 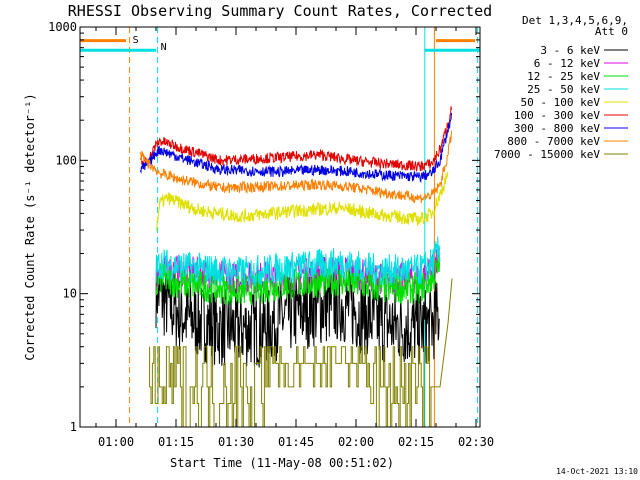 What do you see at coordinates (176, 442) in the screenshot?
I see `x-tick-label: 01:15` at bounding box center [176, 442].